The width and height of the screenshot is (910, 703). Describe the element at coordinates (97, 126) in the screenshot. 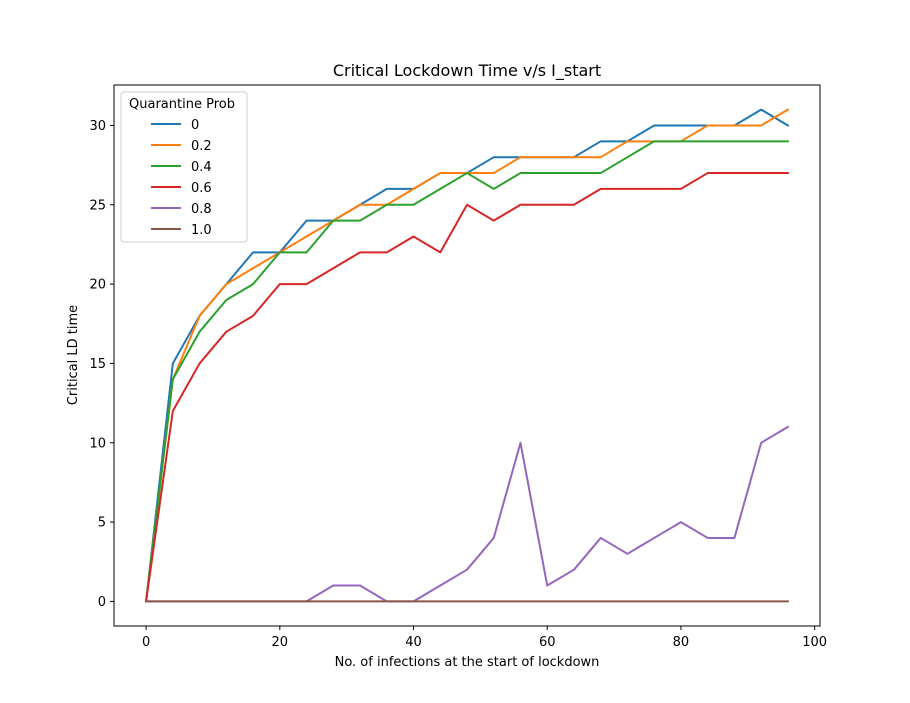

I see `y-tick-label: 30` at that location.